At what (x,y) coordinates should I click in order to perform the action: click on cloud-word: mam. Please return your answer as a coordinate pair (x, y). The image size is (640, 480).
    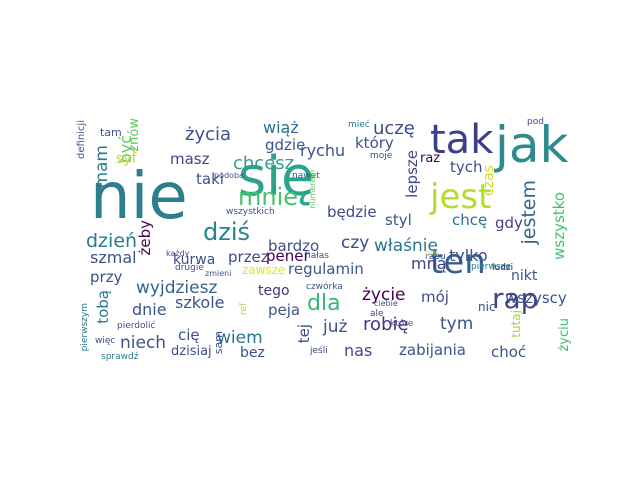
    Looking at the image, I should click on (102, 167).